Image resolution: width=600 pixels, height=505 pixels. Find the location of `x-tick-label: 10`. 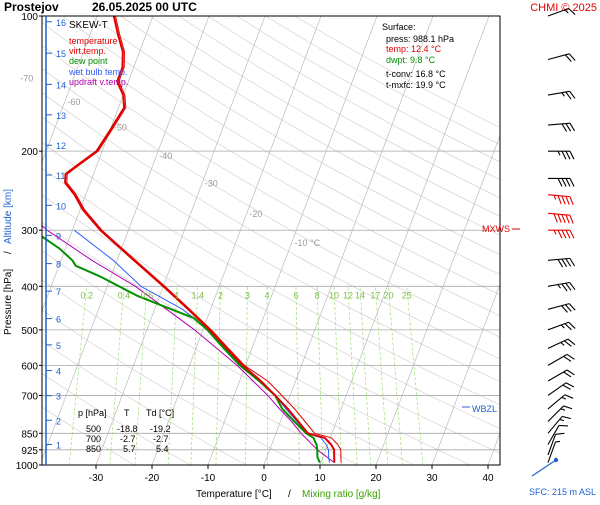

x-tick-label: 10 is located at coordinates (320, 478).